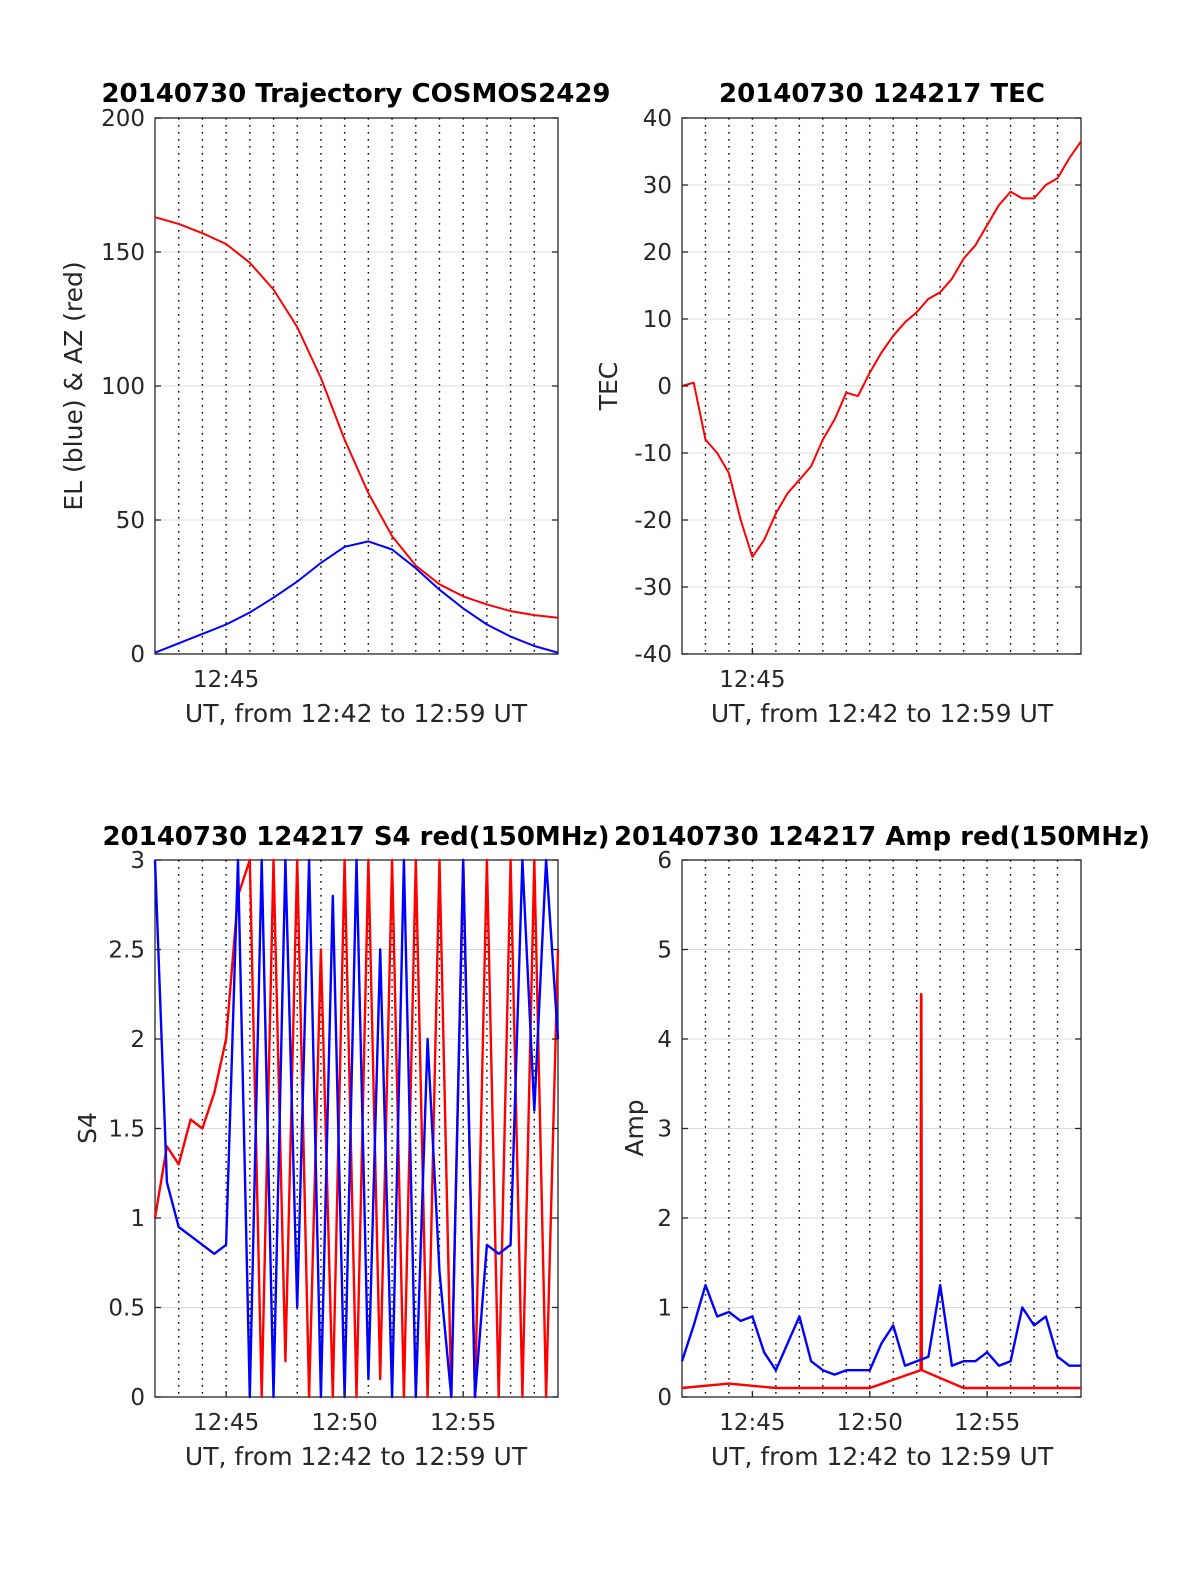 The width and height of the screenshot is (1200, 1575). I want to click on s4-y-tick-label: 3, so click(137, 861).